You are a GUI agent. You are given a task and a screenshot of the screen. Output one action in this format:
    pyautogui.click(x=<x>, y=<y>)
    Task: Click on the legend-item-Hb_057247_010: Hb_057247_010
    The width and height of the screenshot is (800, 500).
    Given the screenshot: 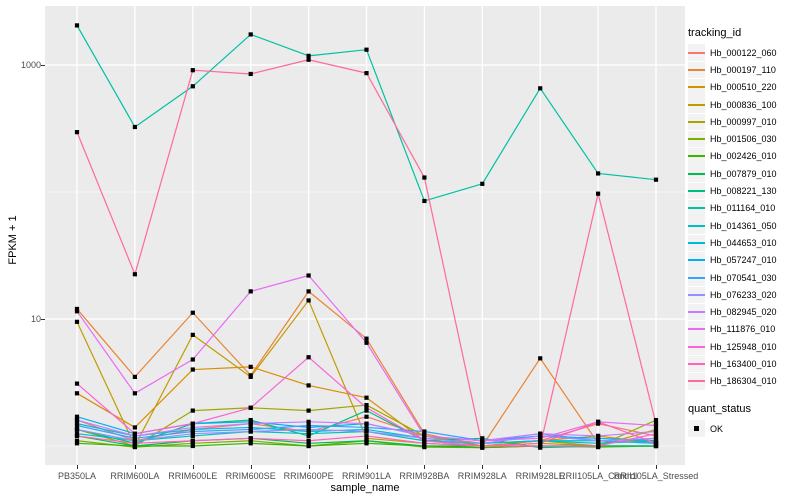 What is the action you would take?
    pyautogui.click(x=743, y=260)
    